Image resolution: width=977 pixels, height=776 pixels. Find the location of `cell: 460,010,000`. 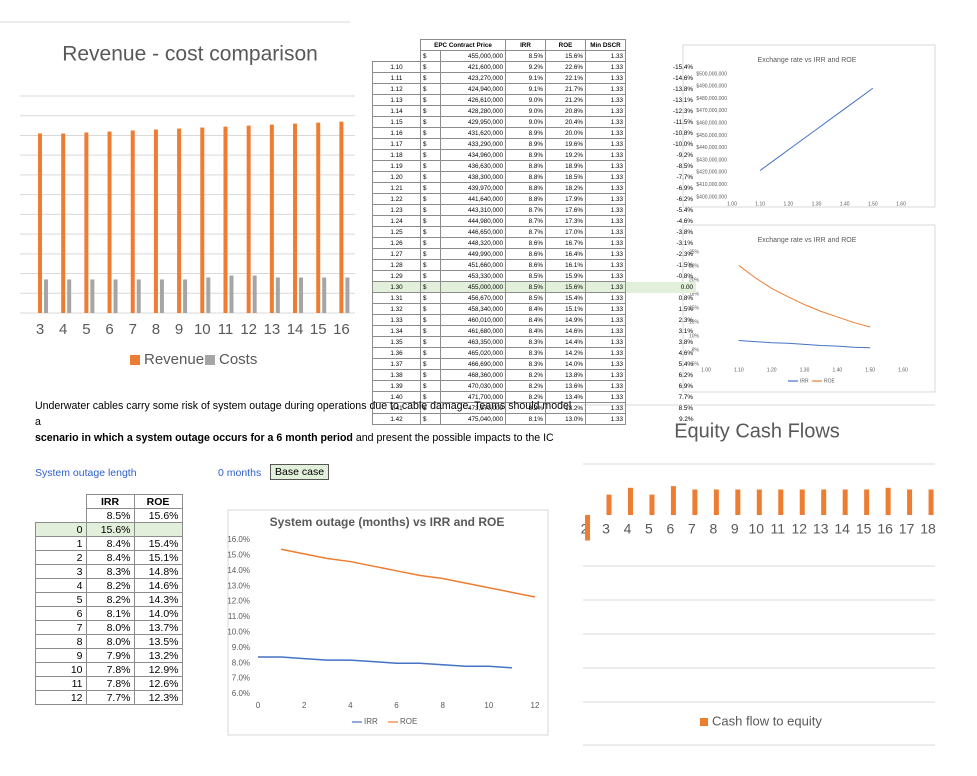

cell: 460,010,000 is located at coordinates (473, 320).